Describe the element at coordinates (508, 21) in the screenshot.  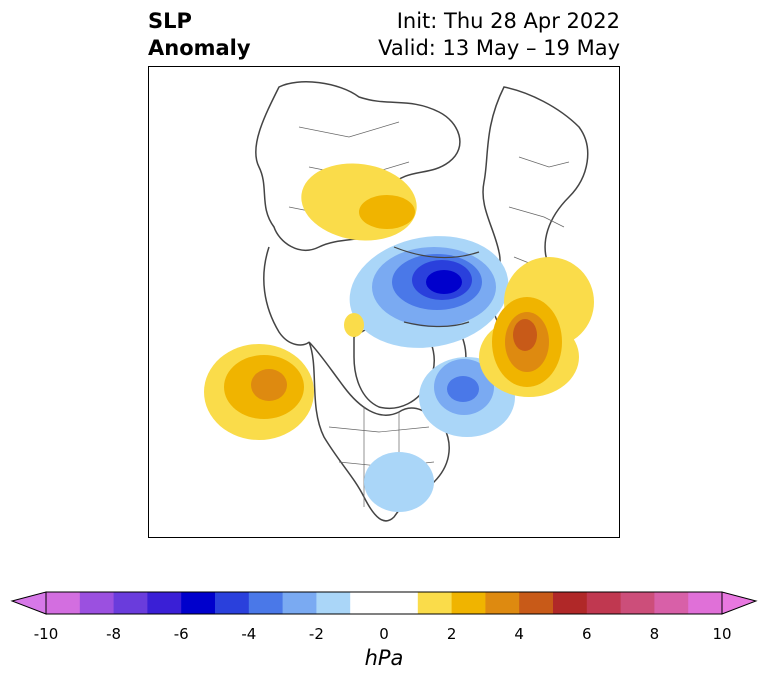
I see `init-date: Init: Thu 28 Apr 2022` at that location.